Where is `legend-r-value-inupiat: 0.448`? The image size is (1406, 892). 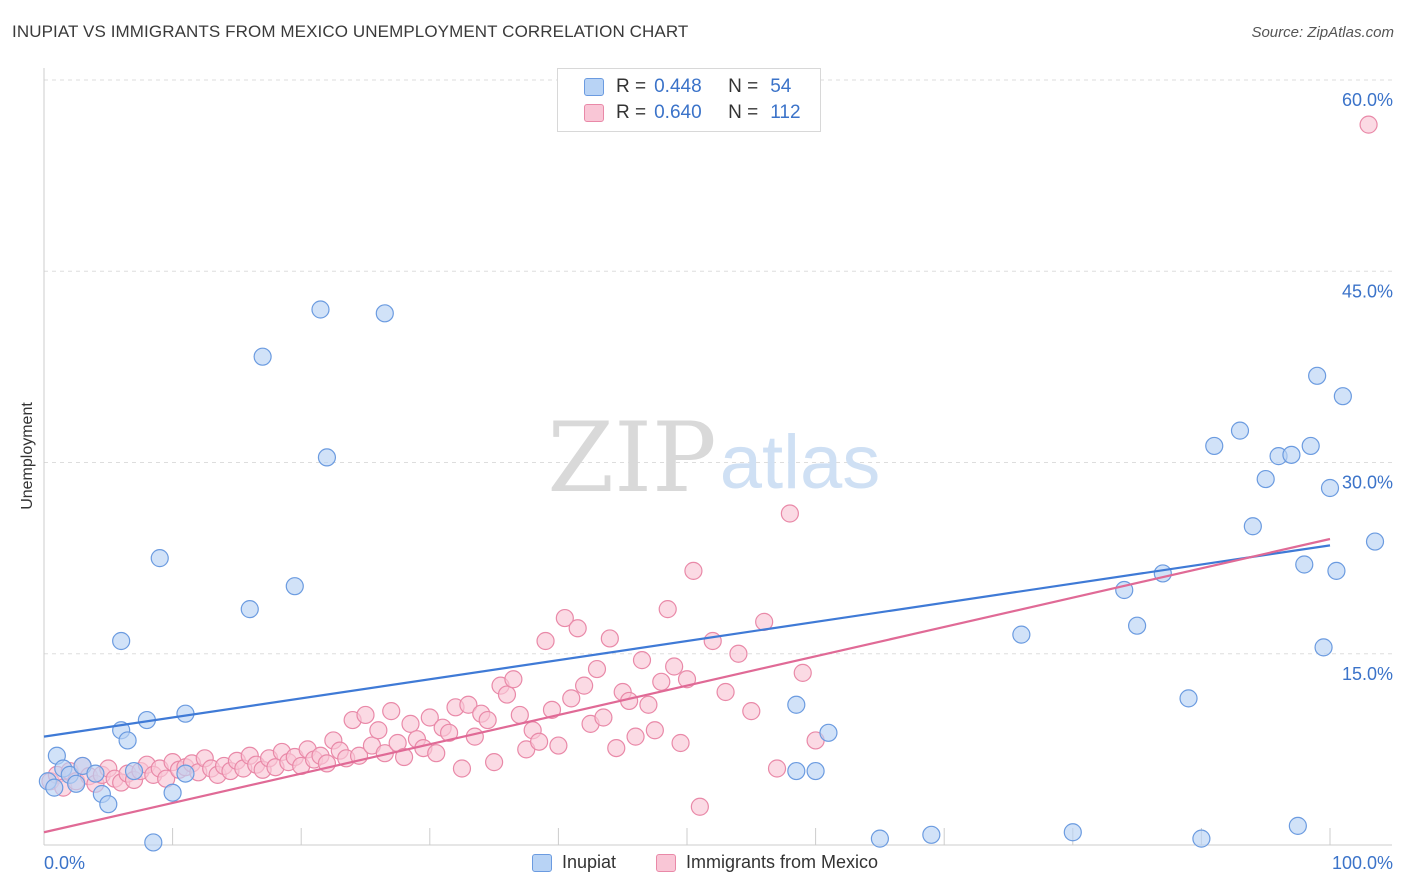
legend-r-value-inupiat: 0.448 is located at coordinates (678, 86).